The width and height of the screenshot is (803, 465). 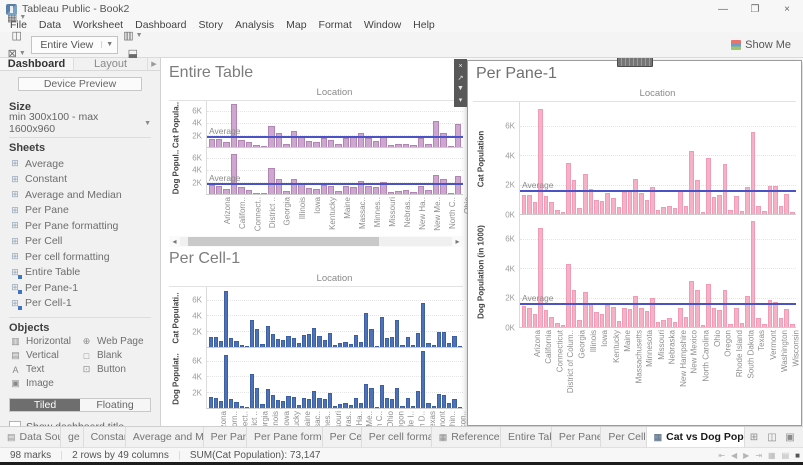 I want to click on object-vertical: ▤ Vertical, so click(x=44, y=355).